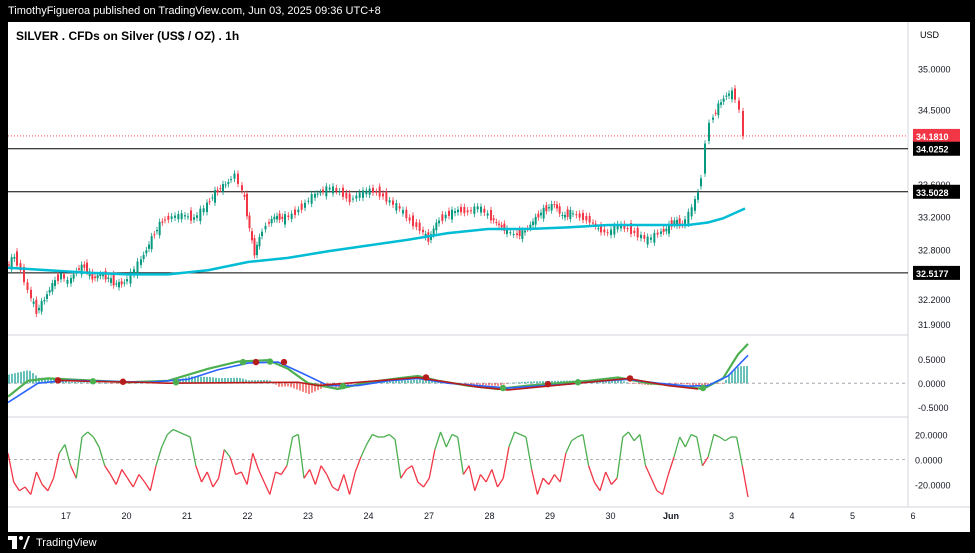 The image size is (975, 553). Describe the element at coordinates (791, 516) in the screenshot. I see `time-tick-label: 4` at that location.